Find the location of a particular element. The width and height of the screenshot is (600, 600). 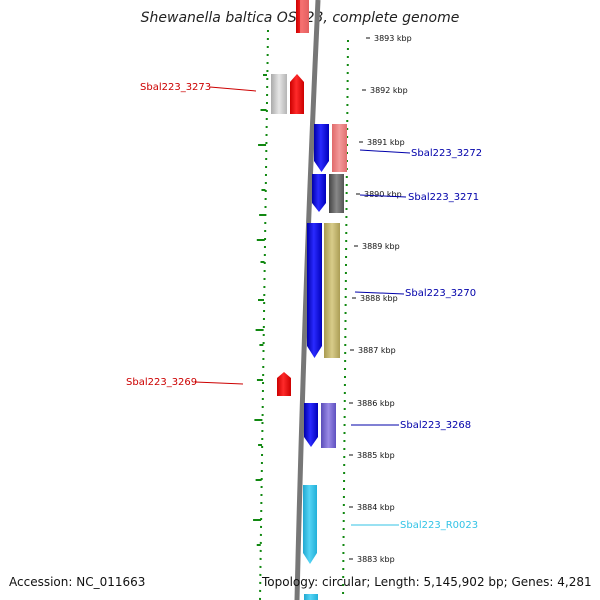

kbp-tick-label: 3891 kbp is located at coordinates (386, 142).